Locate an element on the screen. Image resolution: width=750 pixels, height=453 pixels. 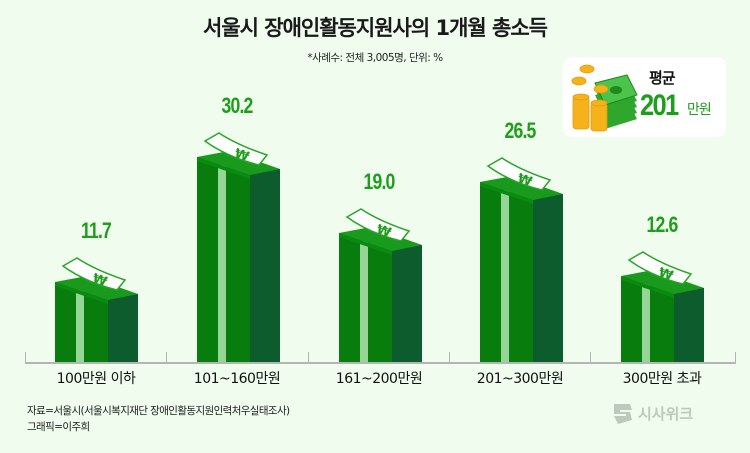
average-label: 평균 is located at coordinates (662, 78).